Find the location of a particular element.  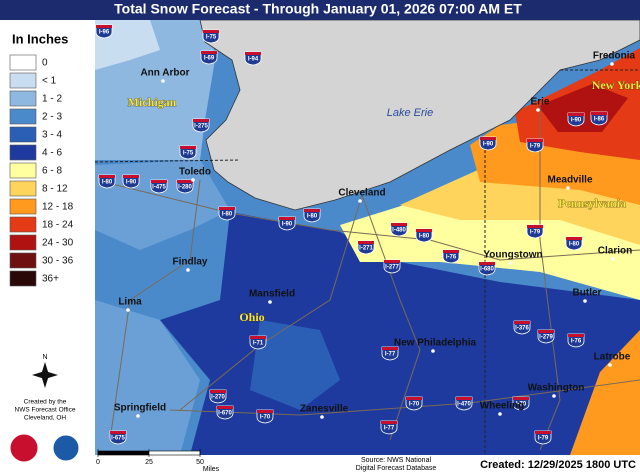

city-label: Lima is located at coordinates (130, 302).